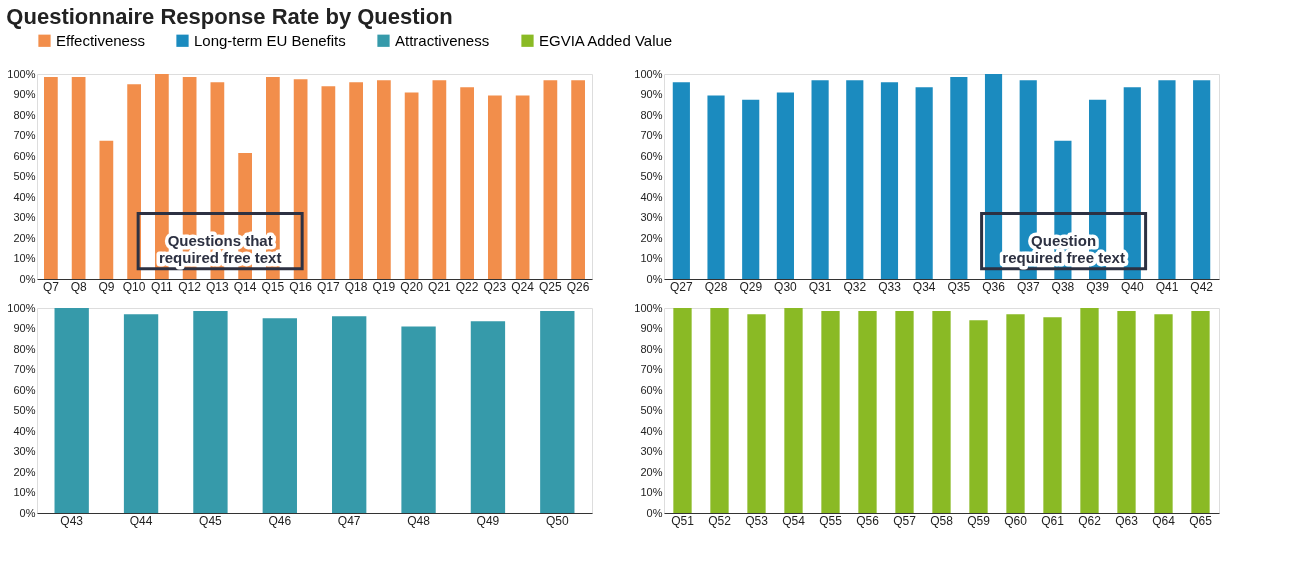 This screenshot has width=1297, height=579. Describe the element at coordinates (229, 16) in the screenshot. I see `chart-title: Questionnaire Response Rate by Question` at that location.